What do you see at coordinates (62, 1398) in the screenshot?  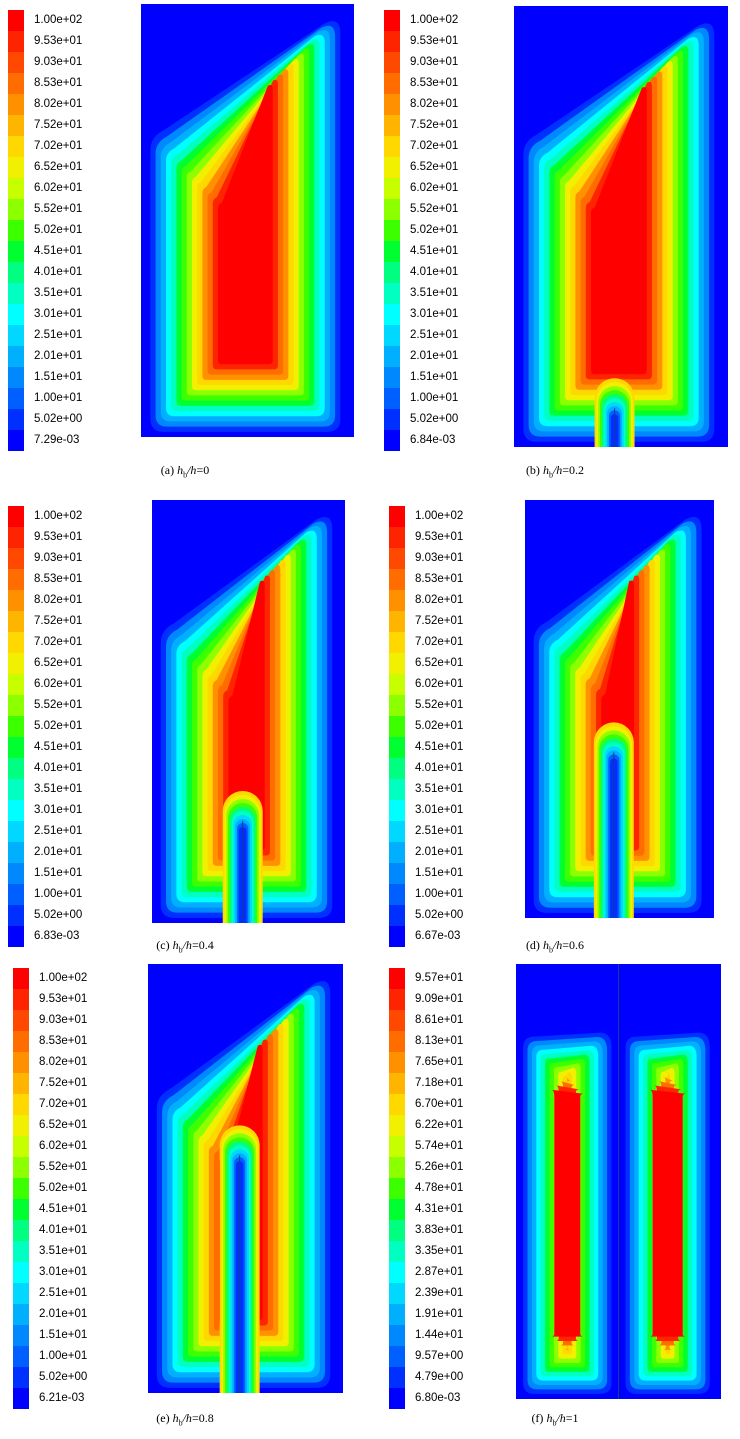 I see `colorbar-tick-label: 6.21e-03` at bounding box center [62, 1398].